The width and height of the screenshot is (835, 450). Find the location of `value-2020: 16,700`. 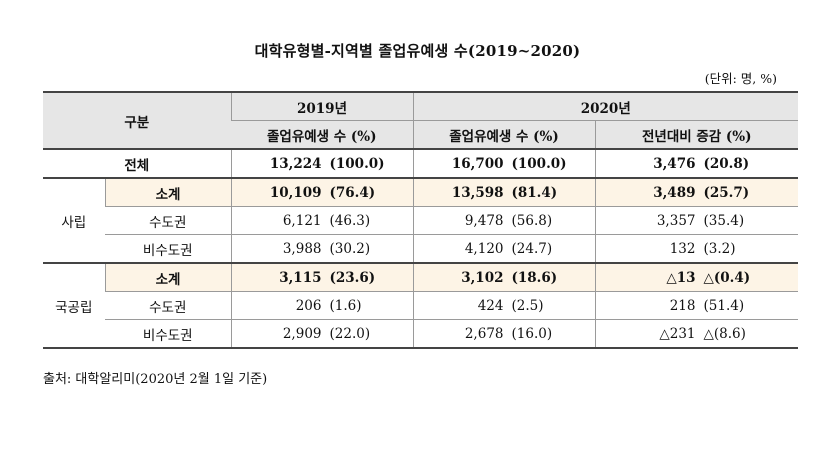

value-2020: 16,700 is located at coordinates (477, 163).